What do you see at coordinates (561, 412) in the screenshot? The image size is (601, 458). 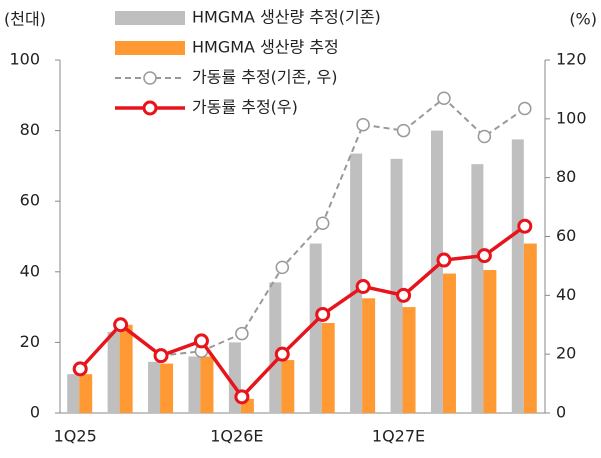 I see `y2-tick-label: 0` at bounding box center [561, 412].